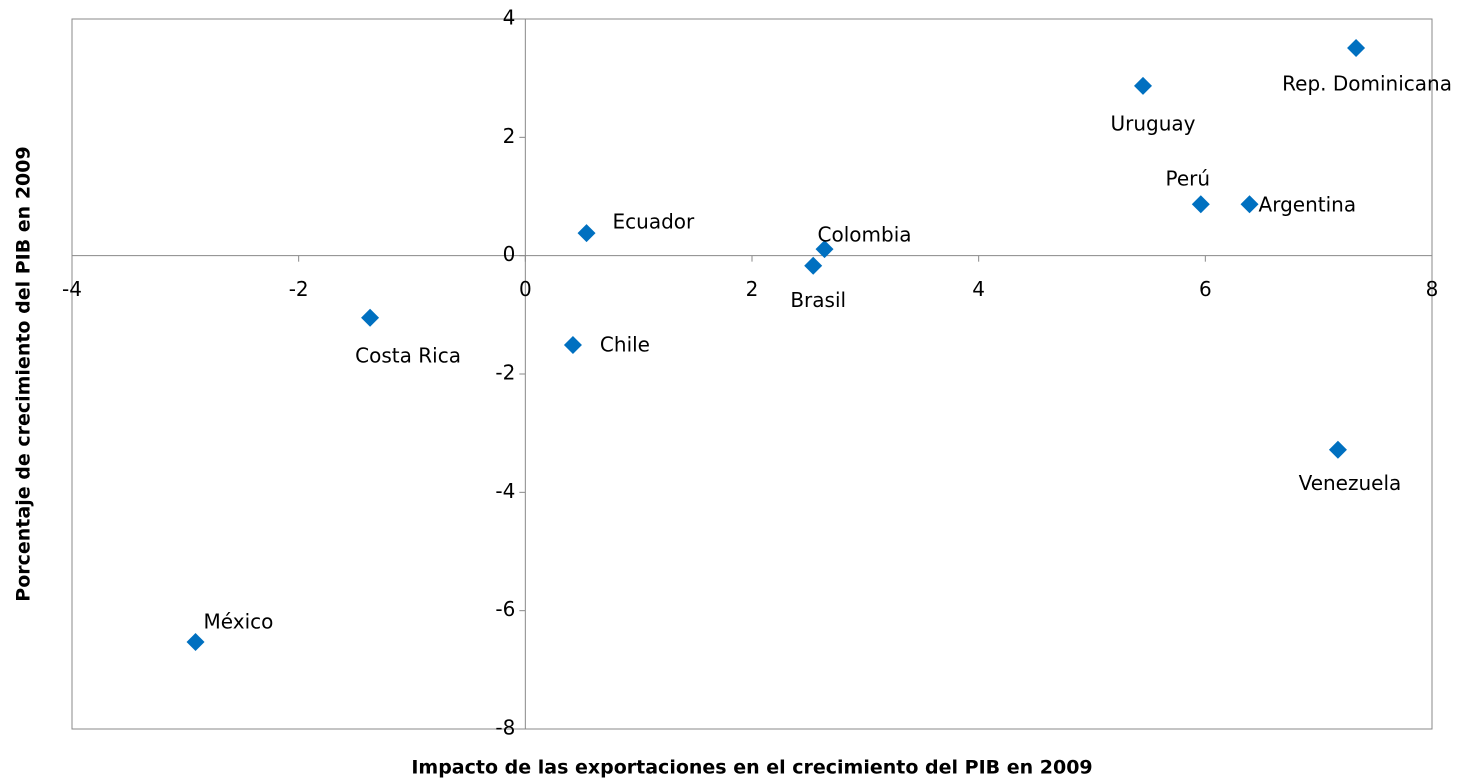  I want to click on y-tick-label: 2, so click(509, 136).